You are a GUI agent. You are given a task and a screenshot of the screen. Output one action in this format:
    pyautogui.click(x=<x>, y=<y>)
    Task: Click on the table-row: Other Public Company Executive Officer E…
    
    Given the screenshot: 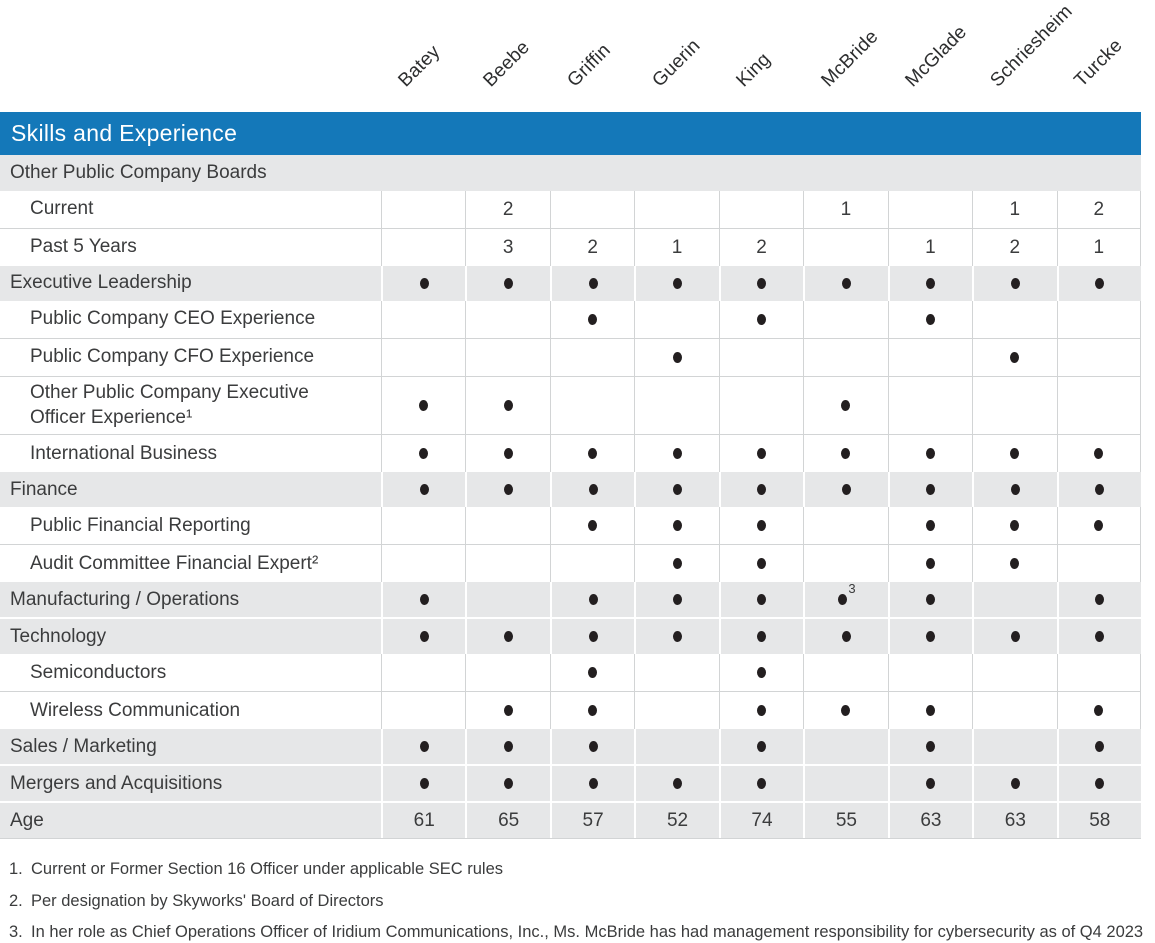 What is the action you would take?
    pyautogui.click(x=570, y=405)
    